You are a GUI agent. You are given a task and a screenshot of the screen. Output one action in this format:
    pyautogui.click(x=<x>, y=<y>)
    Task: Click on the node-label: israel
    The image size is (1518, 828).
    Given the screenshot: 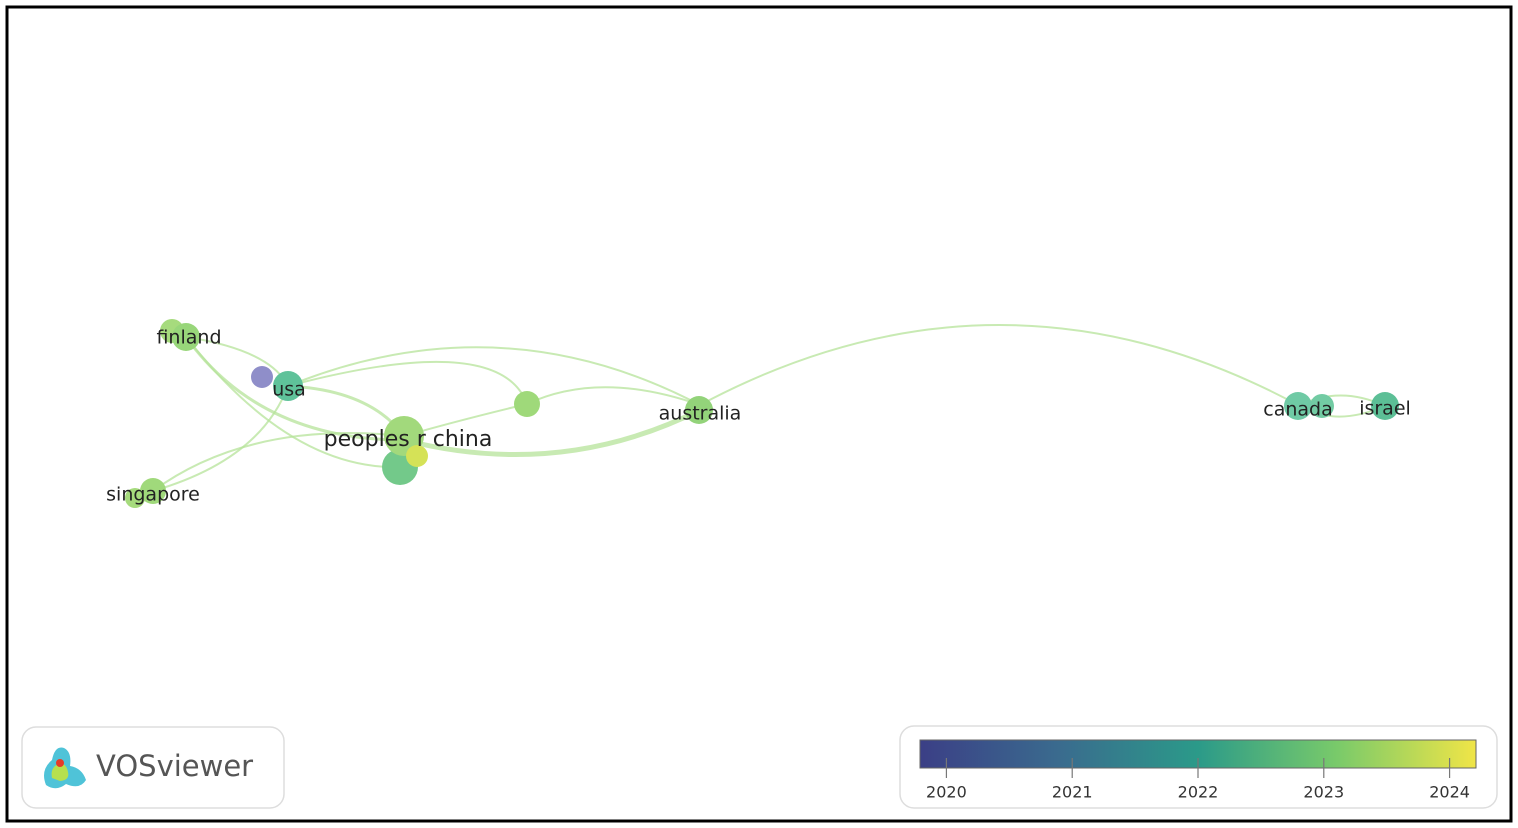 What is the action you would take?
    pyautogui.click(x=1385, y=409)
    